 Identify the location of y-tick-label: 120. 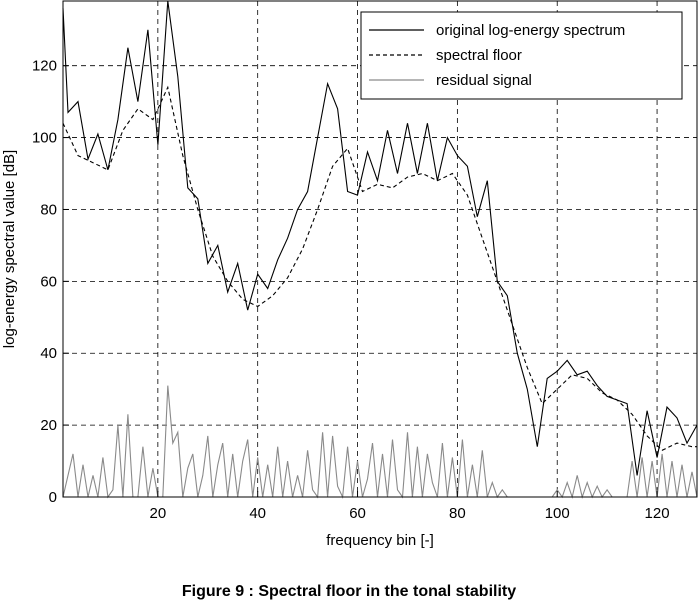
(44, 66).